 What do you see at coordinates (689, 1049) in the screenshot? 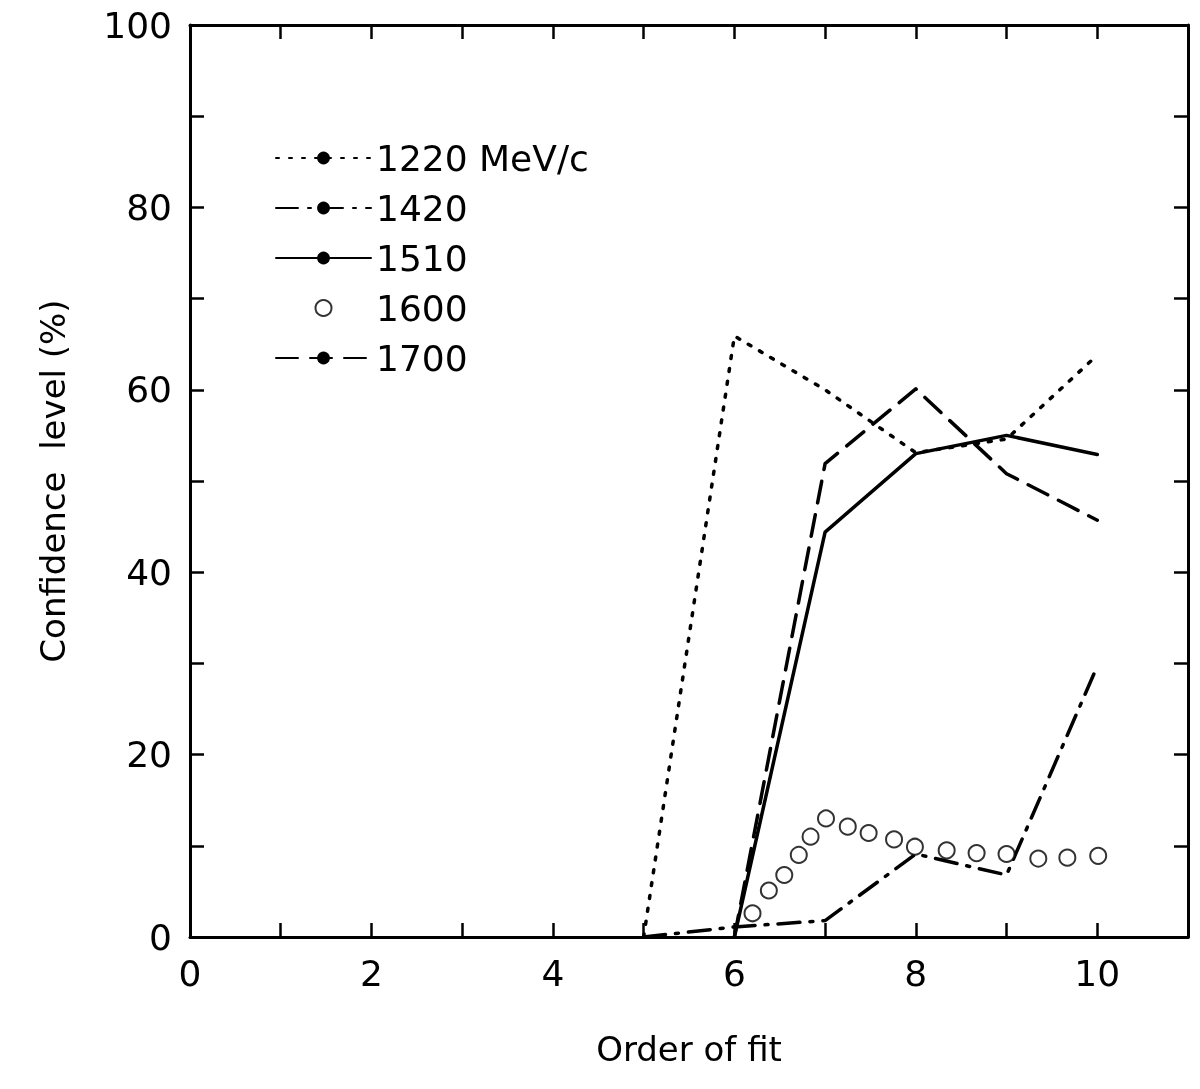
I see `x-axis-title: Order of fit` at bounding box center [689, 1049].